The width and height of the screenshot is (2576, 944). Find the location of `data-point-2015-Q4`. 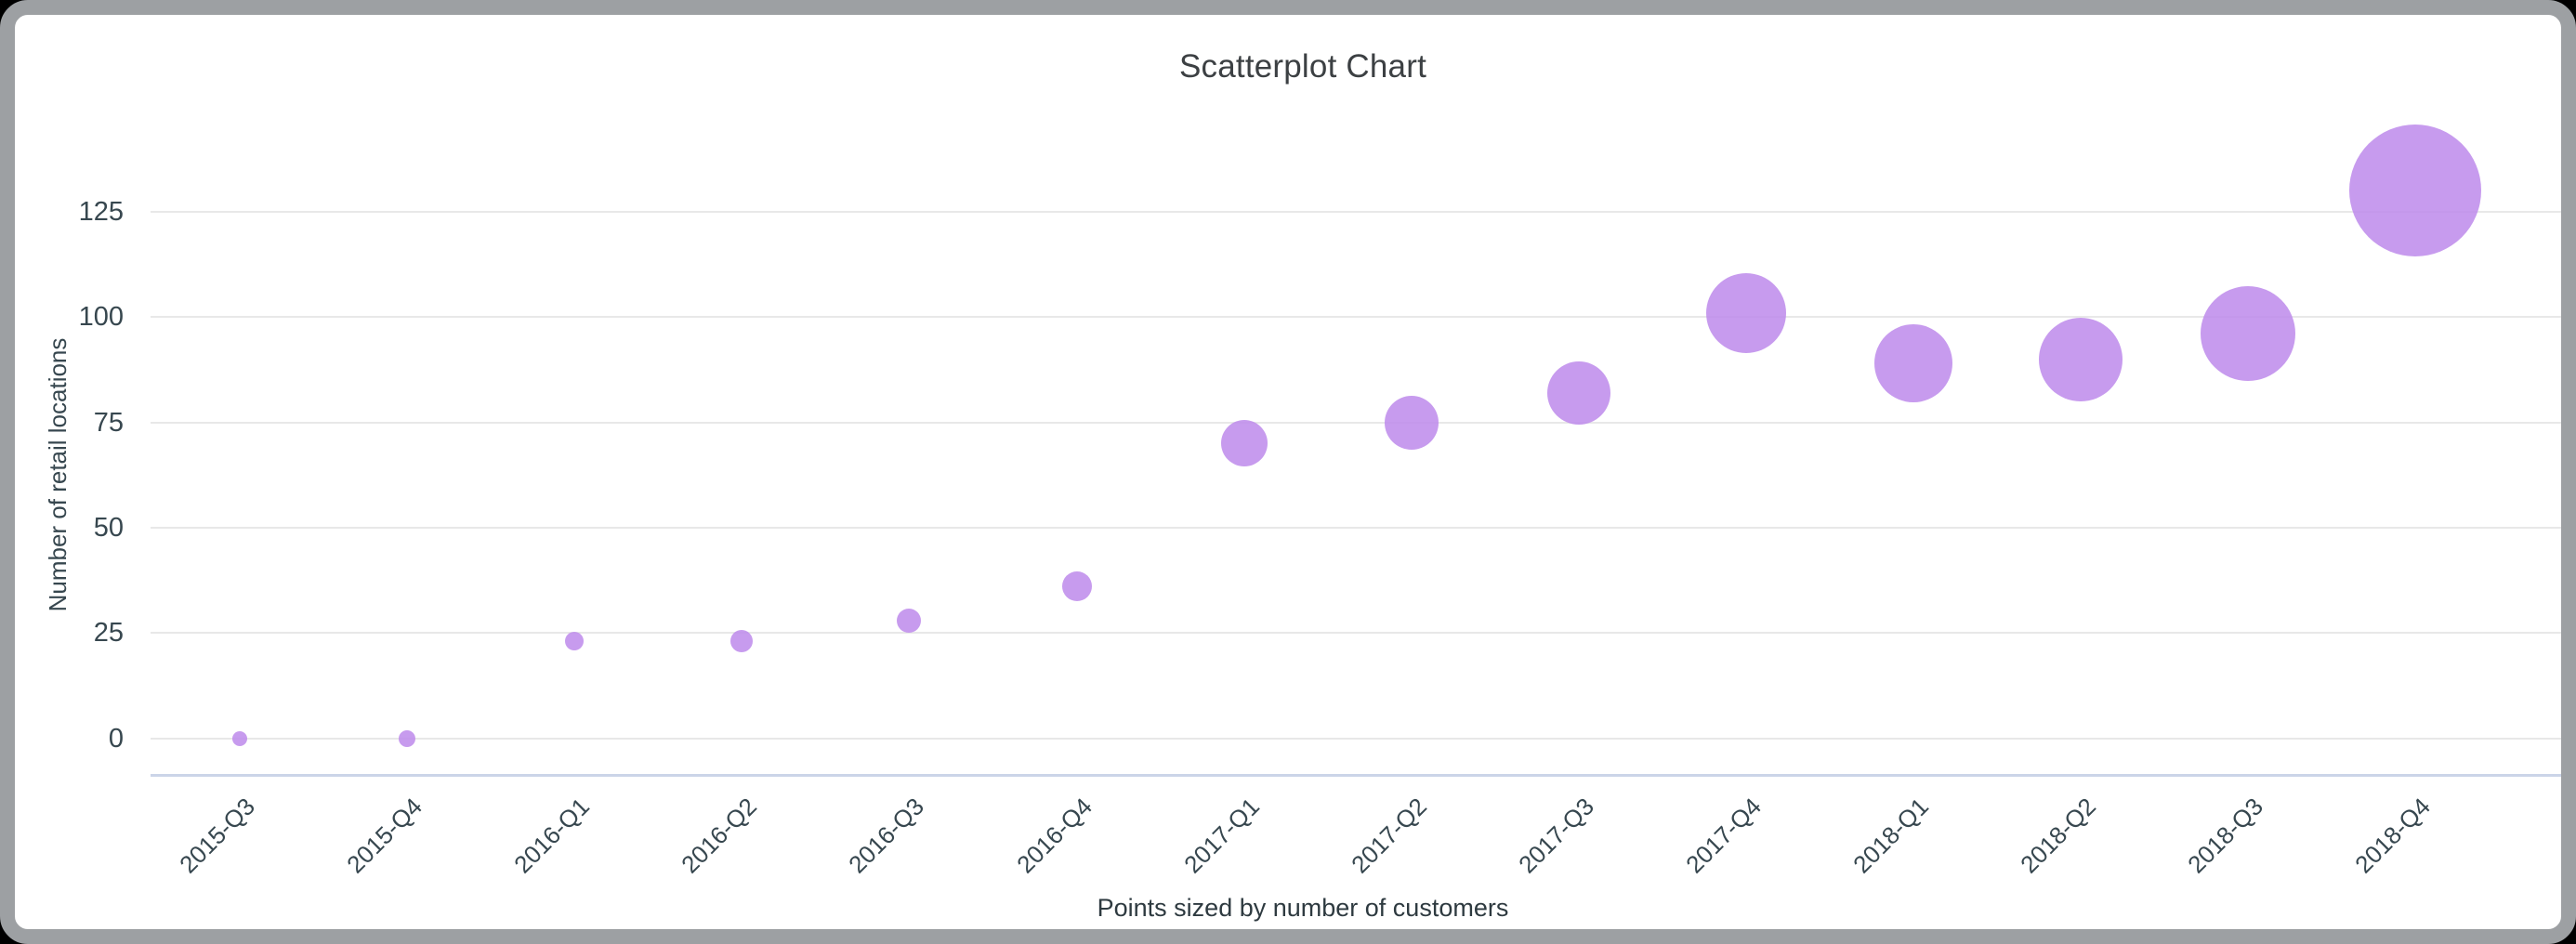

data-point-2015-Q4 is located at coordinates (407, 738).